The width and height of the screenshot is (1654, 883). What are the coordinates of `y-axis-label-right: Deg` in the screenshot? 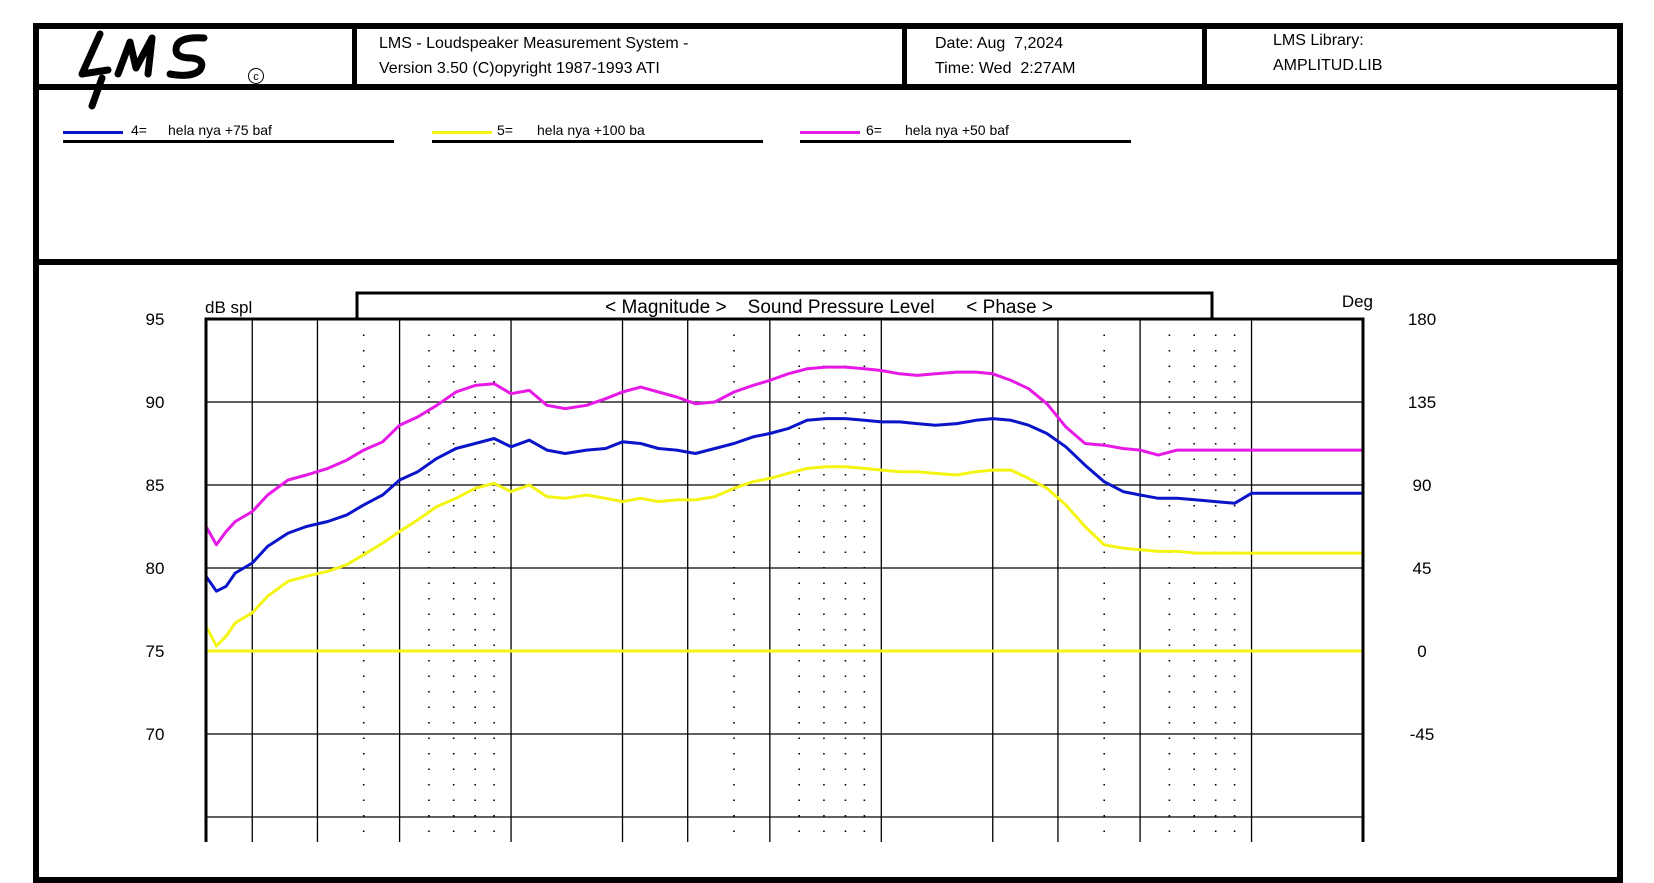 It's located at (1357, 301).